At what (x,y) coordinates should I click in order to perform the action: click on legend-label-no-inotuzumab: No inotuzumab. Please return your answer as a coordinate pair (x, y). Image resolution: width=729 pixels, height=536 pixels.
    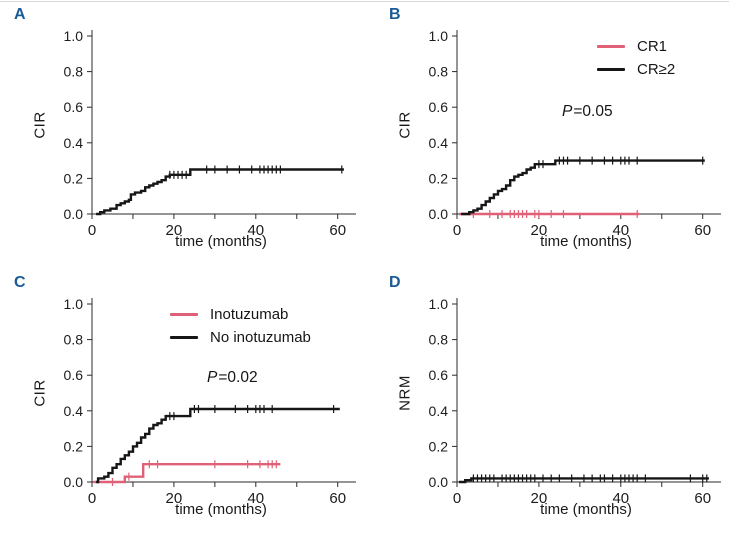
    Looking at the image, I should click on (260, 337).